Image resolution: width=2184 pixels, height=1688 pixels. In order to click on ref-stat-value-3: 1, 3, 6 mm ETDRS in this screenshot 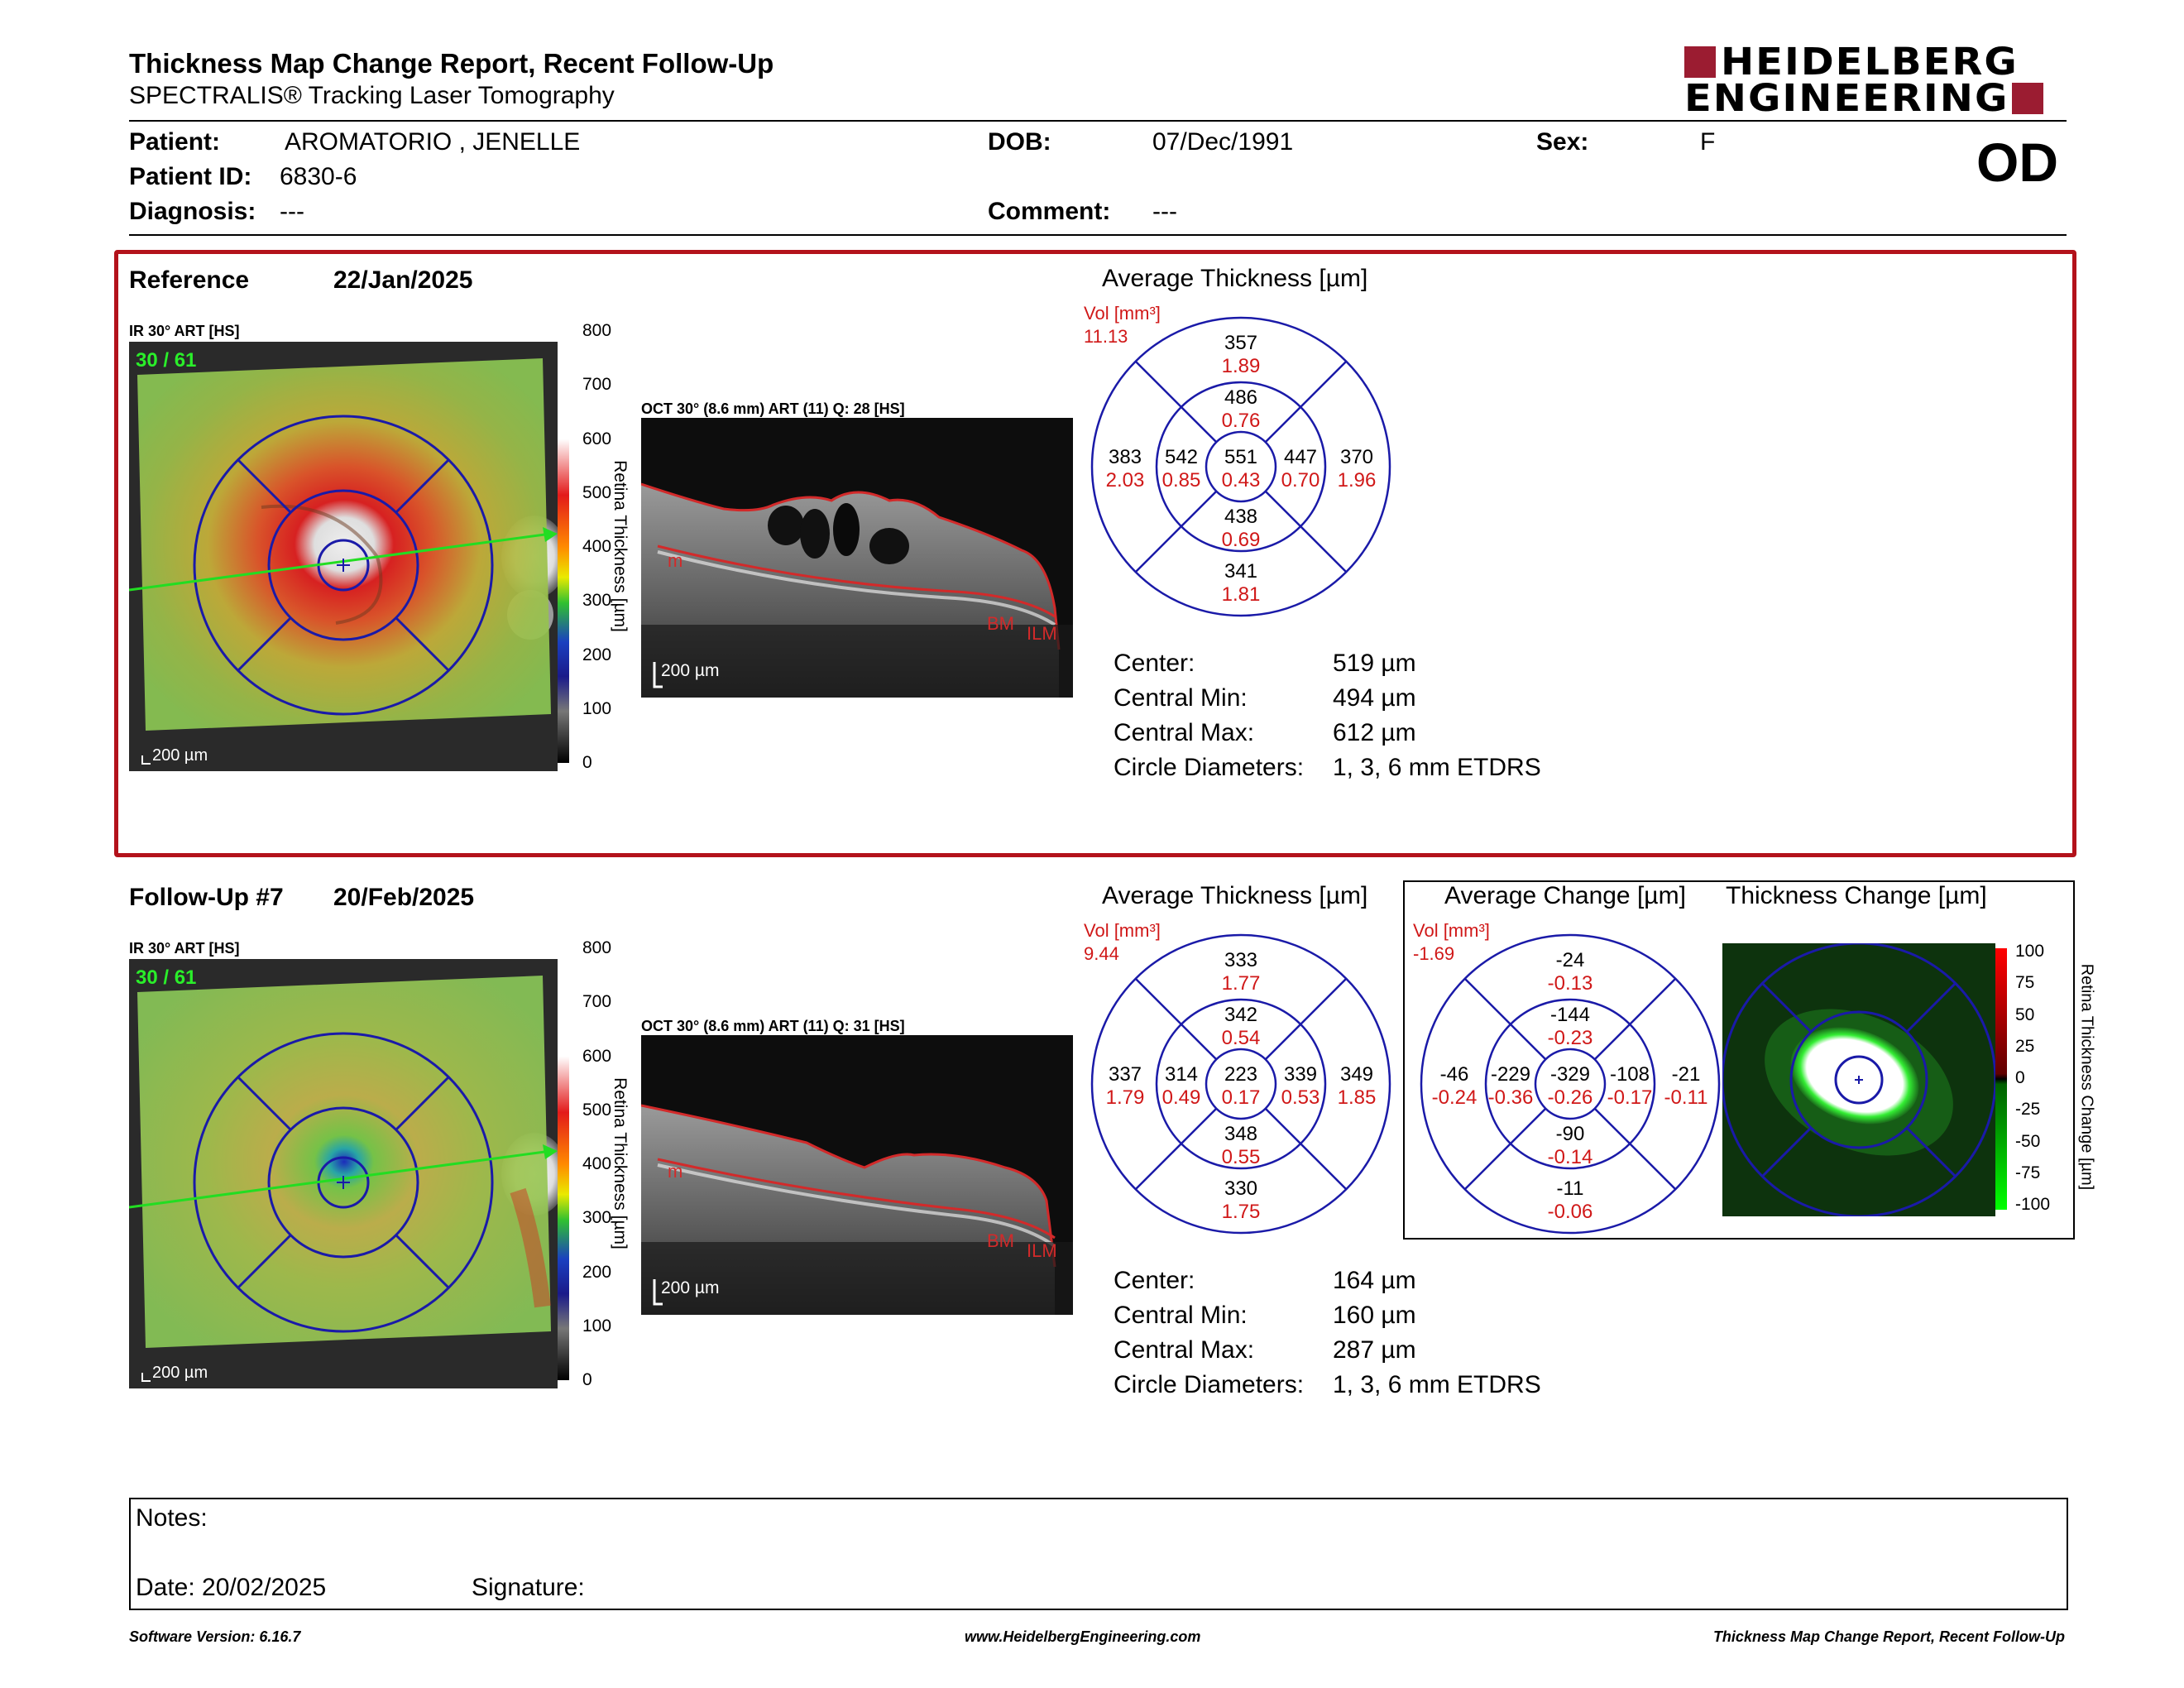, I will do `click(1437, 767)`.